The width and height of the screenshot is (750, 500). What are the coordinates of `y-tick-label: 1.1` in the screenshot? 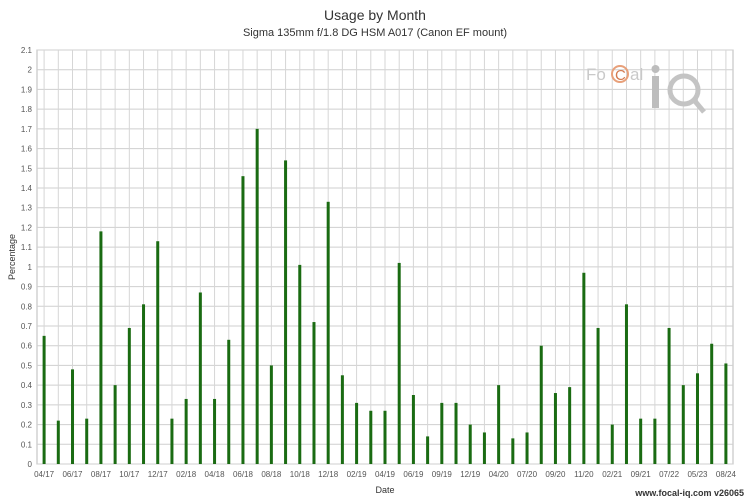 It's located at (27, 247).